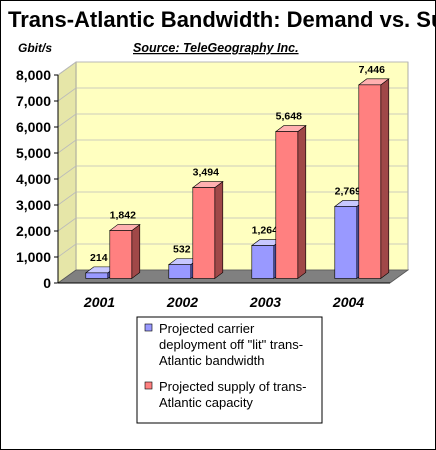 This screenshot has height=450, width=436. What do you see at coordinates (123, 216) in the screenshot?
I see `data-label: 1,842` at bounding box center [123, 216].